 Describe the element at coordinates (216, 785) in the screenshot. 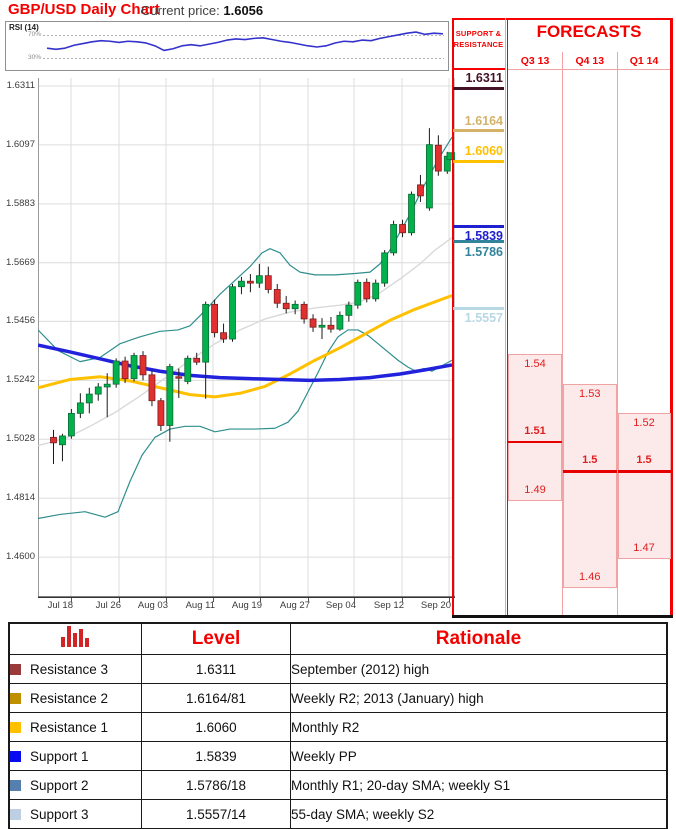

I see `support-2-level: 1.5786/18` at that location.